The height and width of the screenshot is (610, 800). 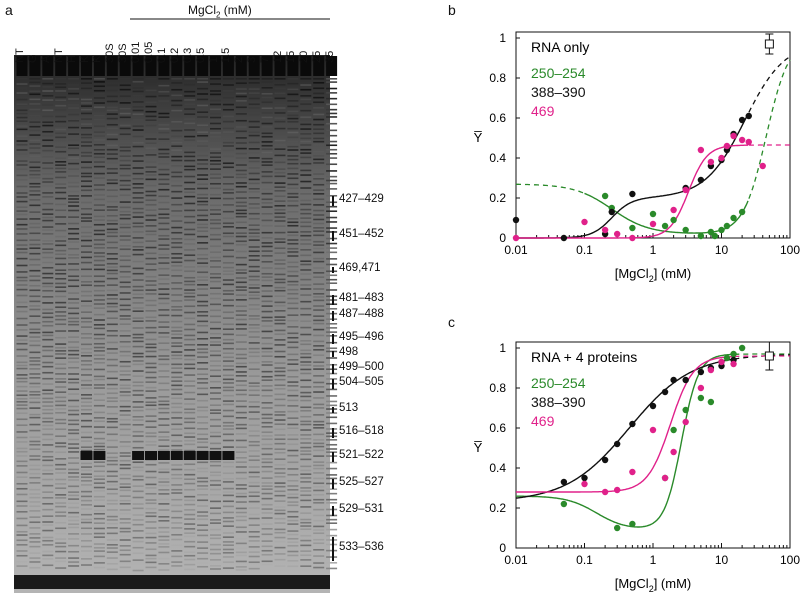 I want to click on band-label: 451–452, so click(x=361, y=234).